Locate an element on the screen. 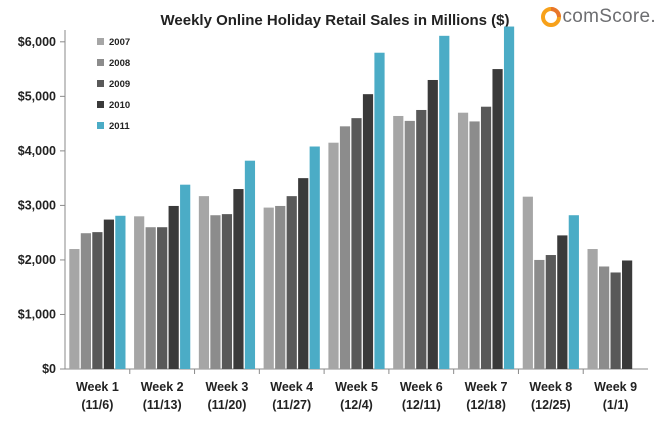  x-tick-label: Week 9 is located at coordinates (615, 387).